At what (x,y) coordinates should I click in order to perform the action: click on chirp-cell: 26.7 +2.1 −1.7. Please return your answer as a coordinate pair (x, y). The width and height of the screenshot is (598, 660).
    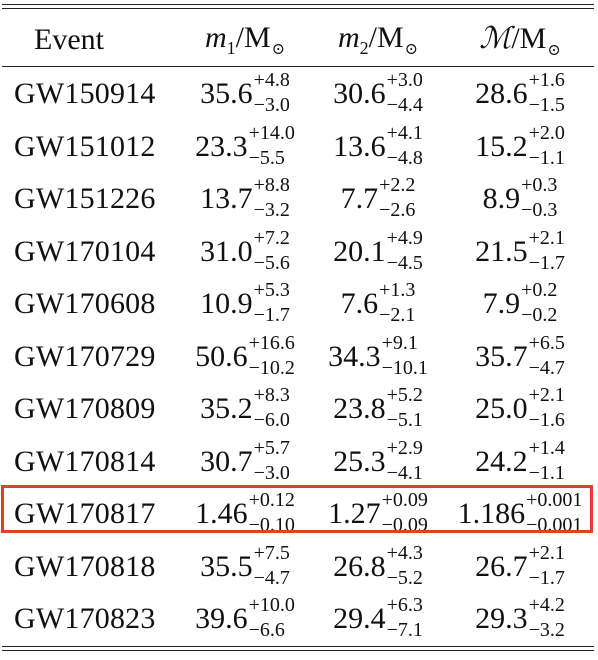
    Looking at the image, I should click on (520, 567).